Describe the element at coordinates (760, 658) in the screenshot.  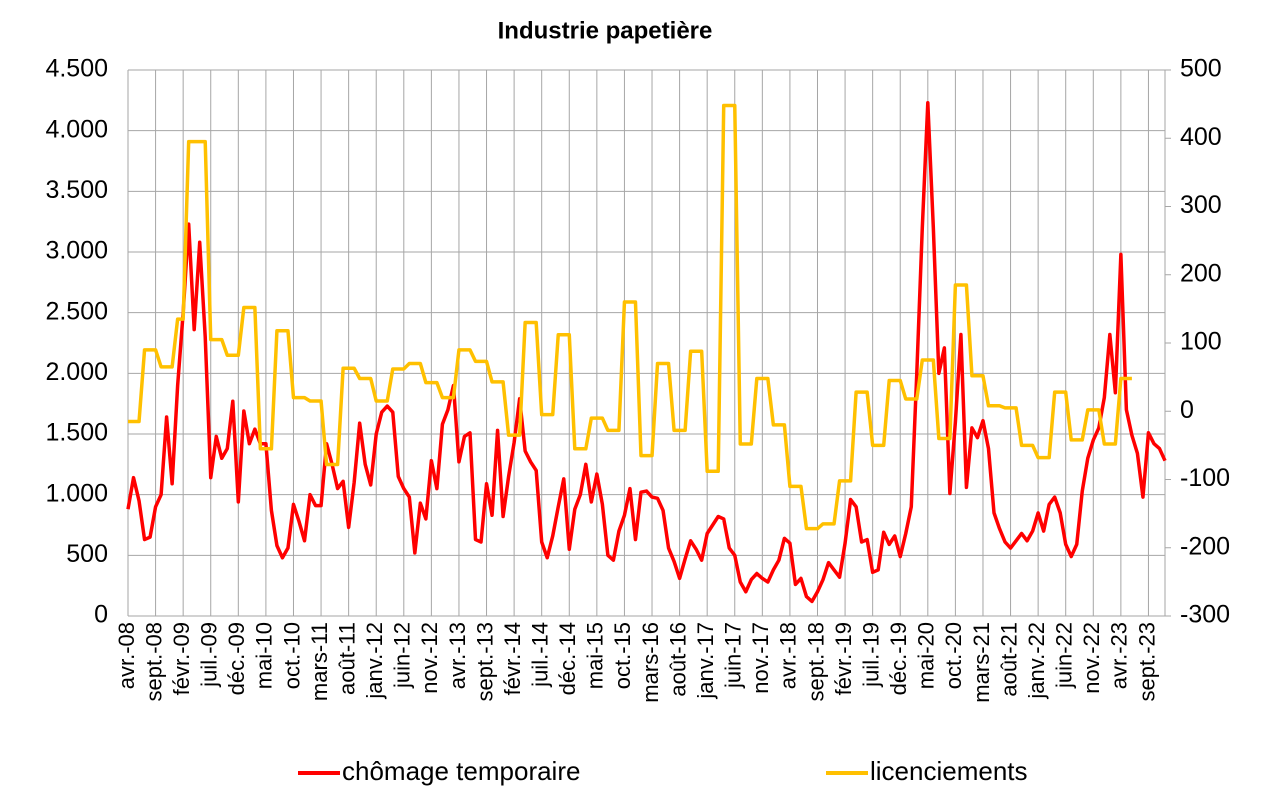
I see `x-tick-label: nov.-17` at that location.